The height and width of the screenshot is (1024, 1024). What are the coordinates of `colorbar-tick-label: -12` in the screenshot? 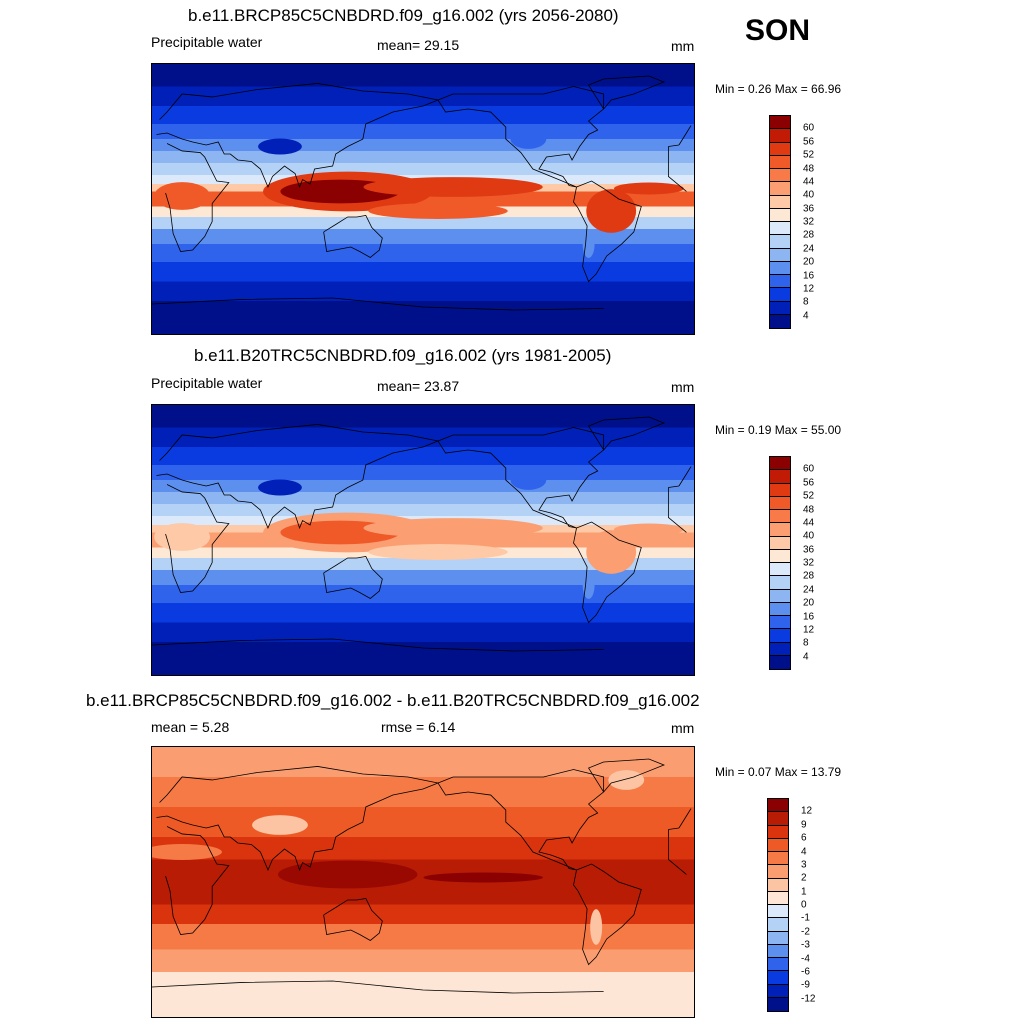 It's located at (808, 999).